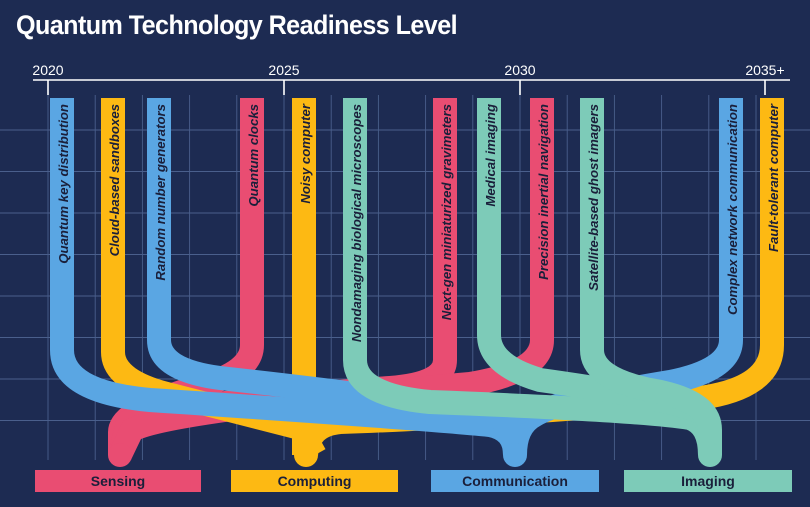 The height and width of the screenshot is (507, 810). What do you see at coordinates (710, 455) in the screenshot?
I see `imaging-stem-cap` at bounding box center [710, 455].